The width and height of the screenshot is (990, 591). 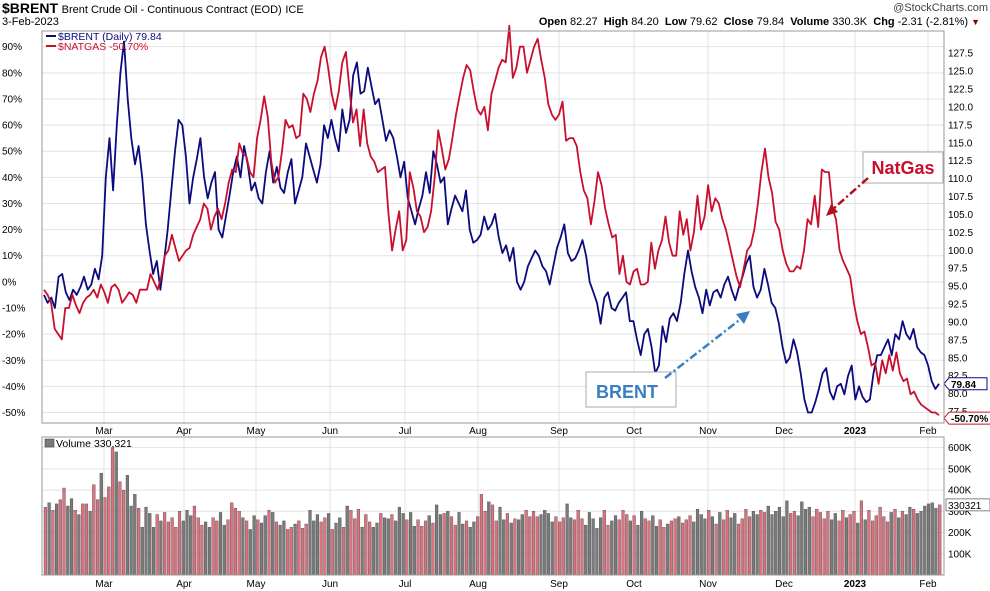 I want to click on high-label: High, so click(x=616, y=22).